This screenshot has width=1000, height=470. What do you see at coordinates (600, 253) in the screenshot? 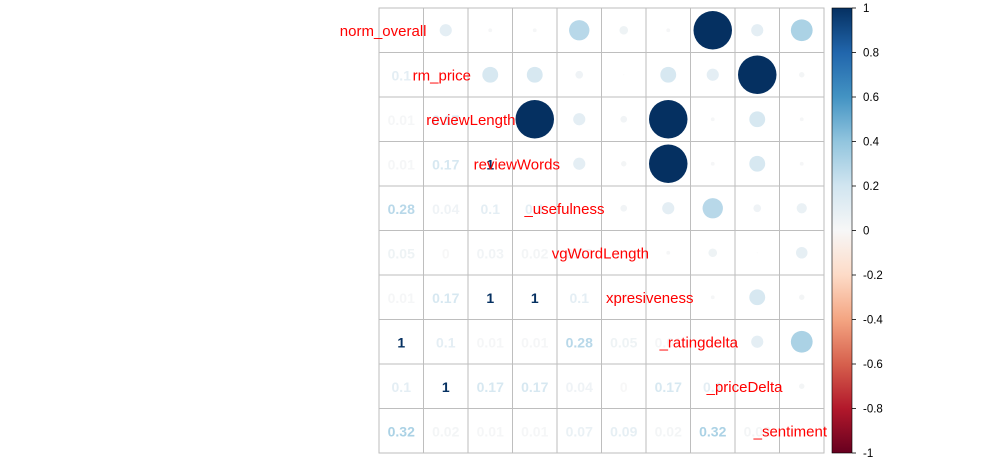
I see `variable-label: vgWordLength` at bounding box center [600, 253].